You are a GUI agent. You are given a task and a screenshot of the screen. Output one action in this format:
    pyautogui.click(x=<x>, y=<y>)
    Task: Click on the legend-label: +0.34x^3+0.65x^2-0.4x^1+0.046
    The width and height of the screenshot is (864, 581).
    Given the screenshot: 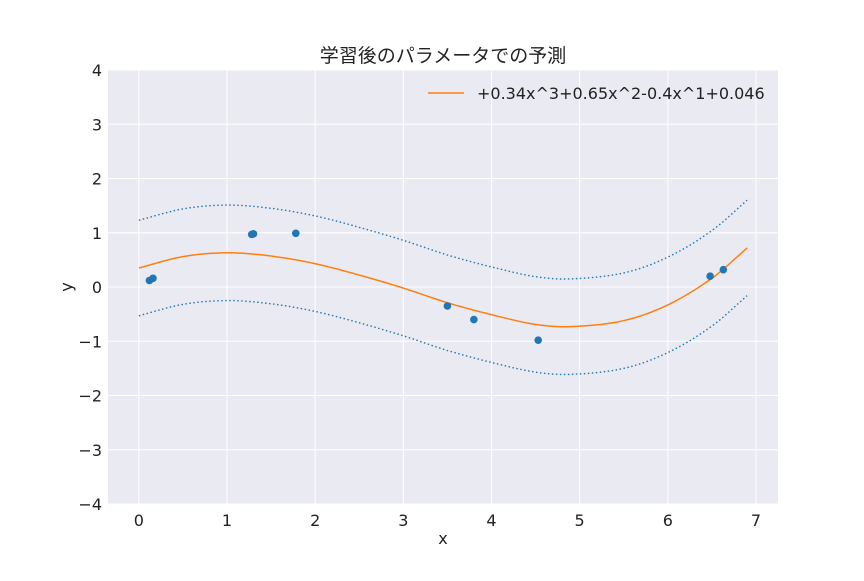 What is the action you would take?
    pyautogui.click(x=621, y=93)
    